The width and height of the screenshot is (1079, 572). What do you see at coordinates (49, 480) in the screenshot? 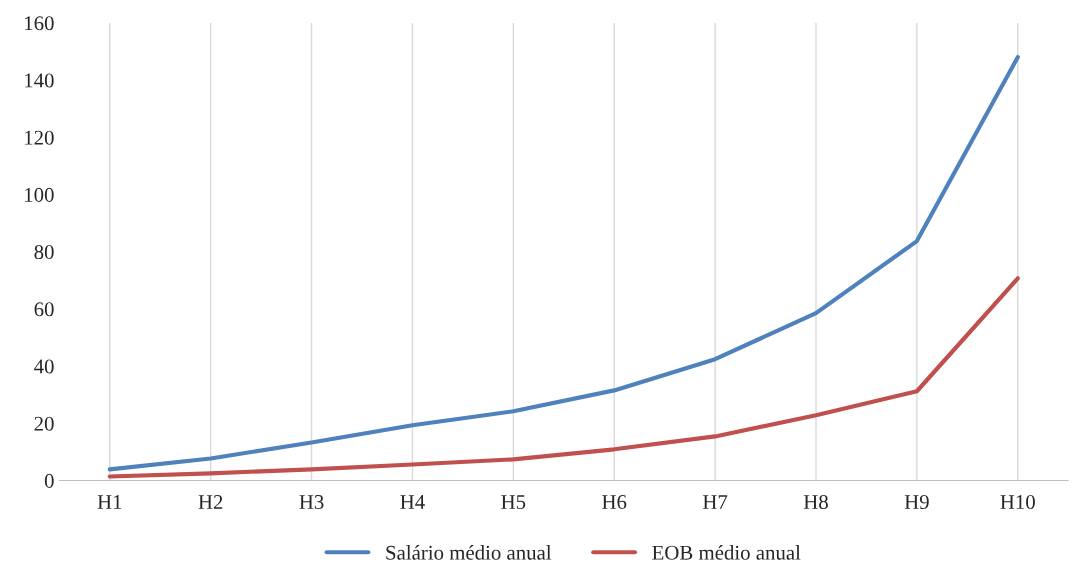
I see `y-tick-label: 0` at bounding box center [49, 480].